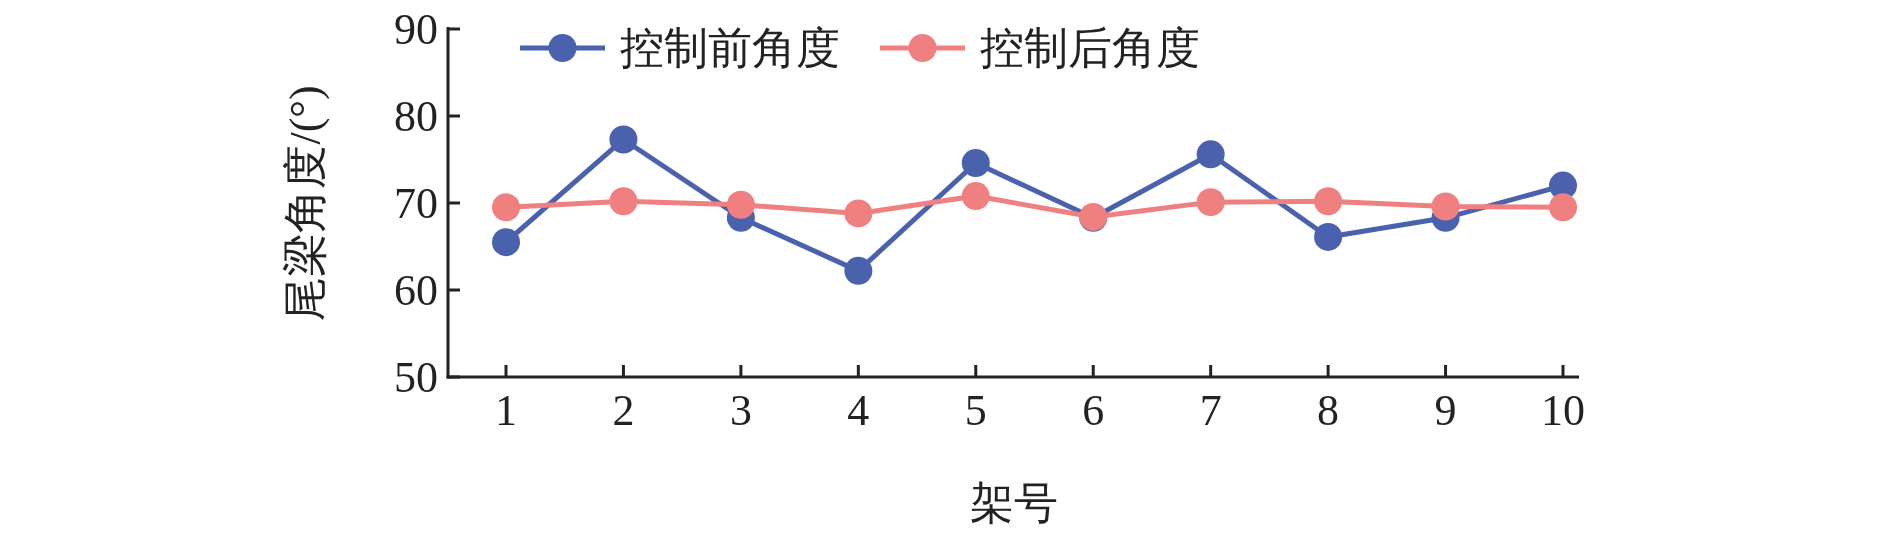 The width and height of the screenshot is (1890, 535). I want to click on x-tick-label: 1, so click(506, 410).